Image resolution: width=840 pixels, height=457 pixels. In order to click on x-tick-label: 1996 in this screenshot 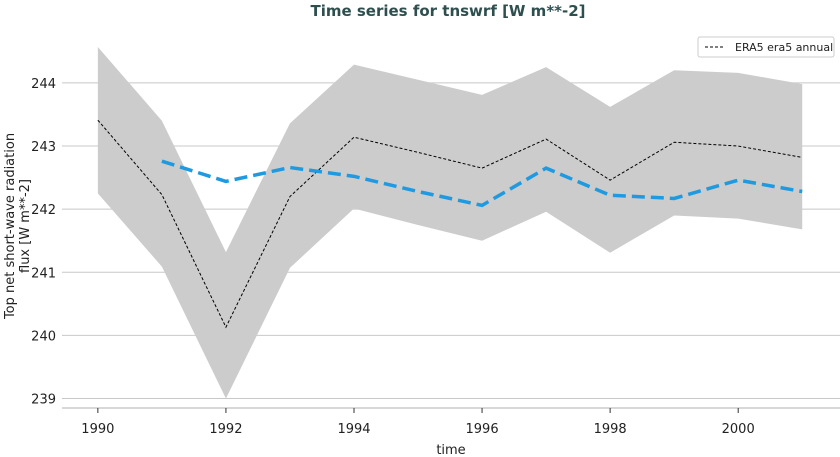, I will do `click(482, 429)`.